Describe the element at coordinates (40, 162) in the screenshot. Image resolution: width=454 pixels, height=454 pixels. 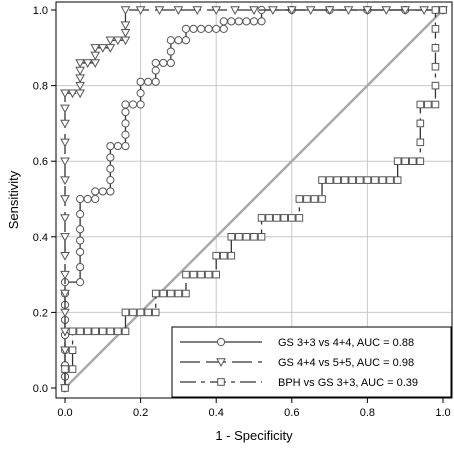
I see `y-tick-label: 0.6` at that location.